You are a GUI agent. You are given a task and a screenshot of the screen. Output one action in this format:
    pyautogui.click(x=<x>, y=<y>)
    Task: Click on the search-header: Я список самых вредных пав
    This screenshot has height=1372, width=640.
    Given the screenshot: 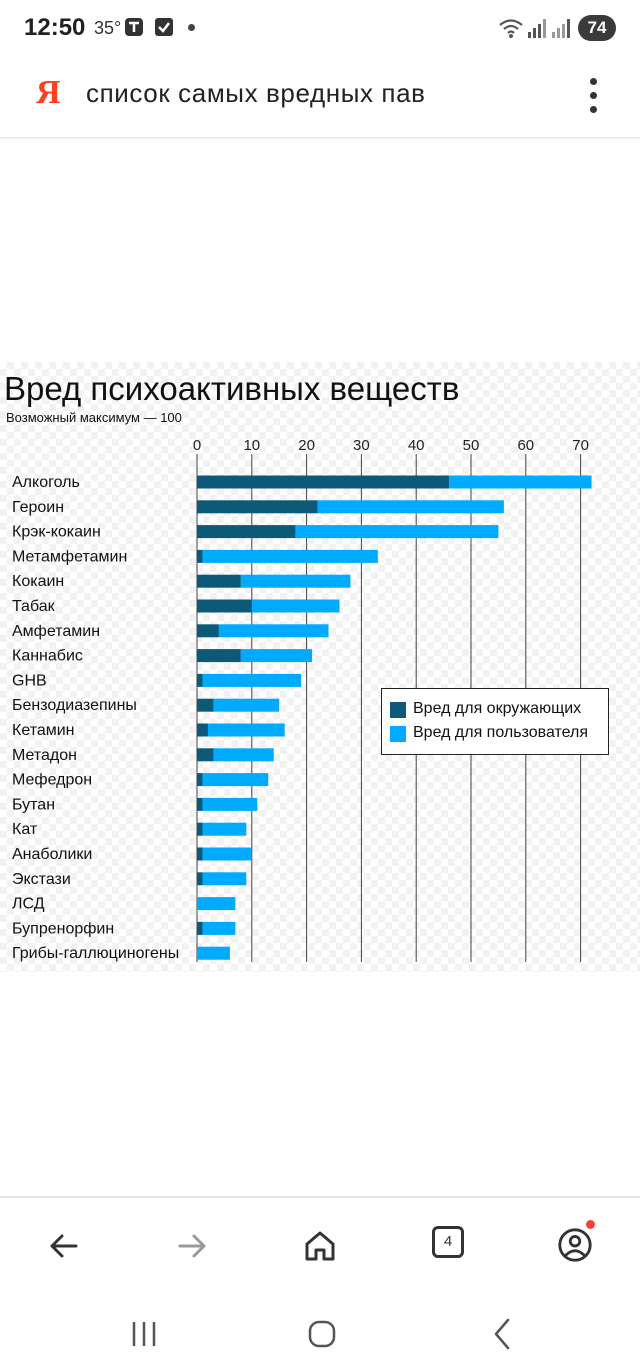 What is the action you would take?
    pyautogui.click(x=320, y=97)
    